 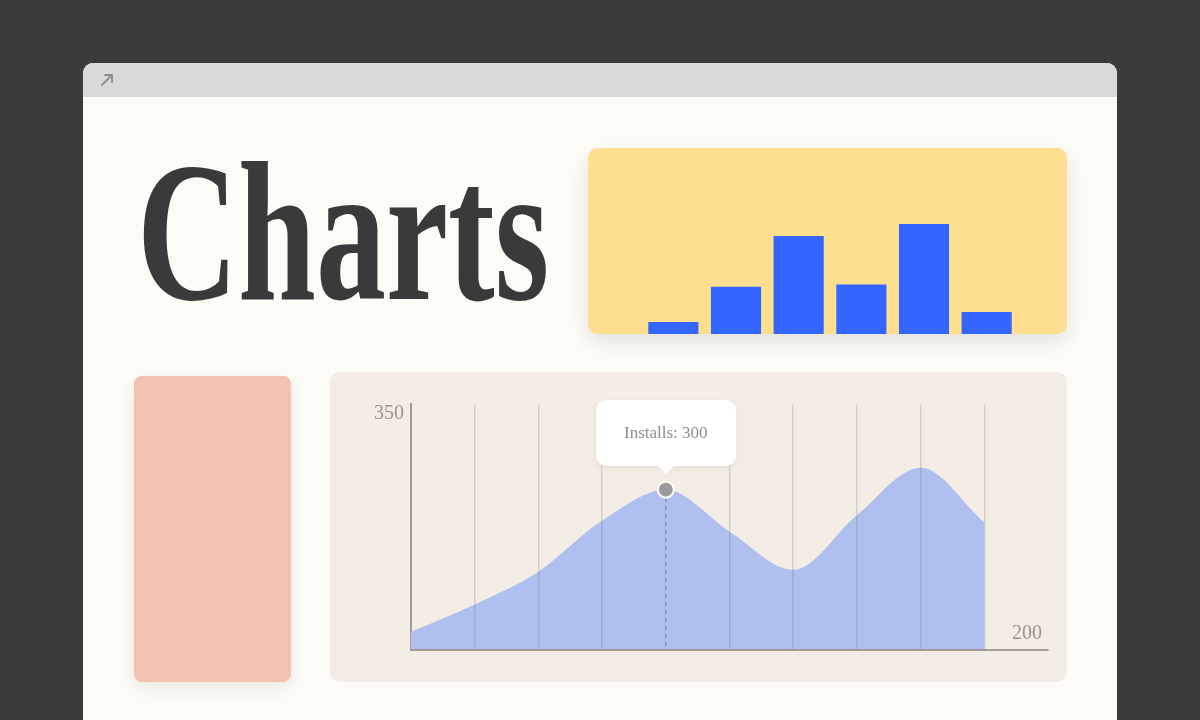 What do you see at coordinates (1027, 632) in the screenshot?
I see `annotation: 200` at bounding box center [1027, 632].